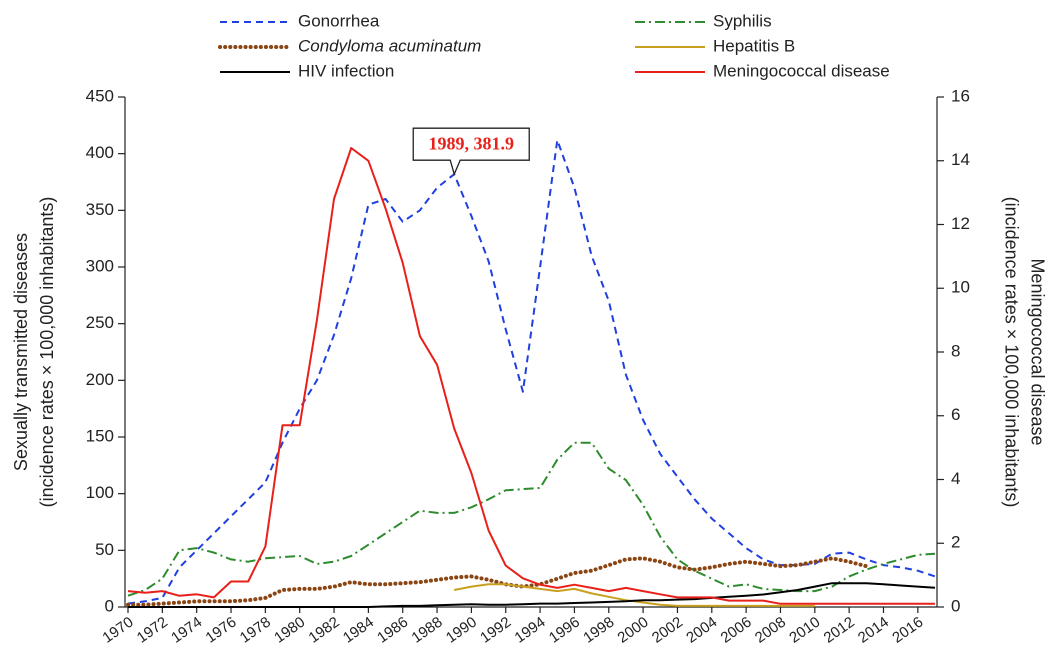 Image resolution: width=1051 pixels, height=652 pixels. I want to click on x-tick-label: 1988, so click(427, 630).